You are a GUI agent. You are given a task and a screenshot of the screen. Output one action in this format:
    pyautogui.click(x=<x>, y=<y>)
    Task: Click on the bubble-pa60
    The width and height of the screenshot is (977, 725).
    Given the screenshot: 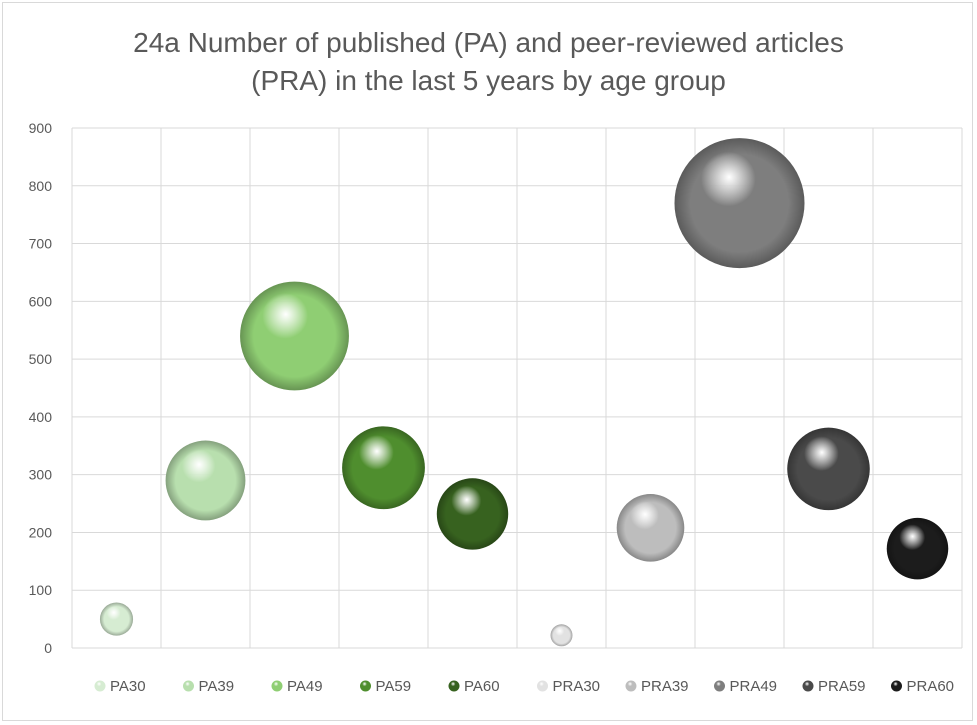 What is the action you would take?
    pyautogui.click(x=472, y=514)
    